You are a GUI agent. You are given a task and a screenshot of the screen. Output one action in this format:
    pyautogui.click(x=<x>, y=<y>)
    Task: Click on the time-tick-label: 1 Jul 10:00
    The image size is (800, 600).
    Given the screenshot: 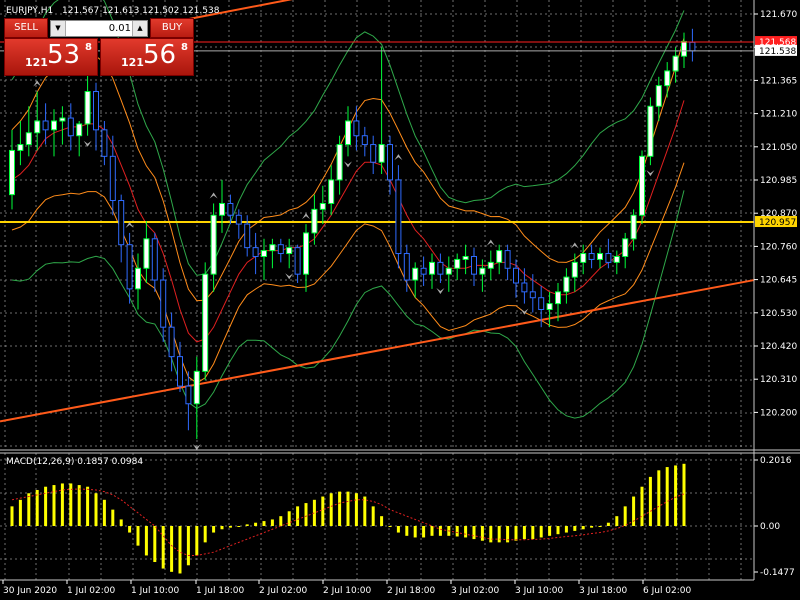 What is the action you would take?
    pyautogui.click(x=155, y=591)
    